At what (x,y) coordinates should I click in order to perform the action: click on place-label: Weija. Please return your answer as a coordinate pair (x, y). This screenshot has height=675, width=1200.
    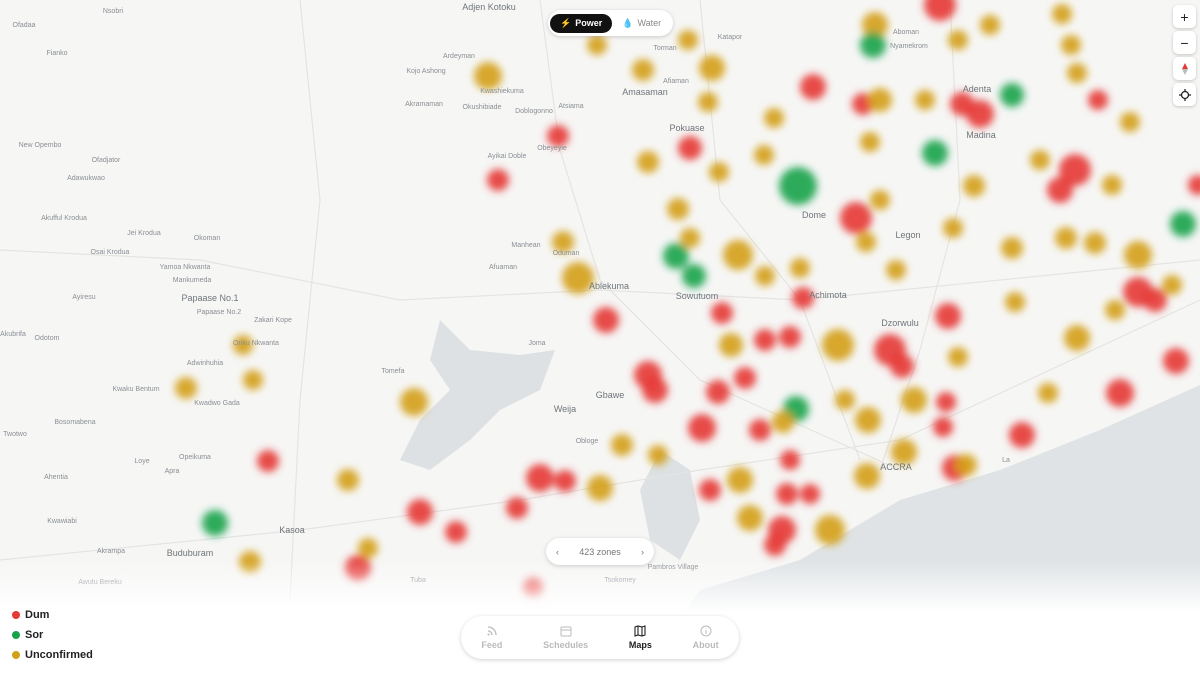
    Looking at the image, I should click on (565, 409).